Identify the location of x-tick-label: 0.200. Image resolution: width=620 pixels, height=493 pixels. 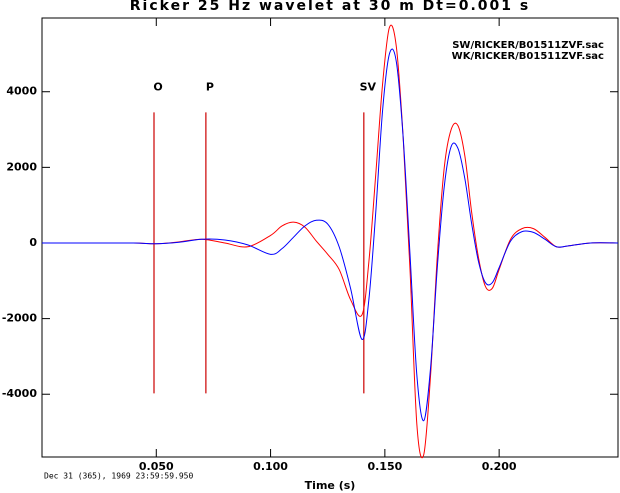
(499, 466).